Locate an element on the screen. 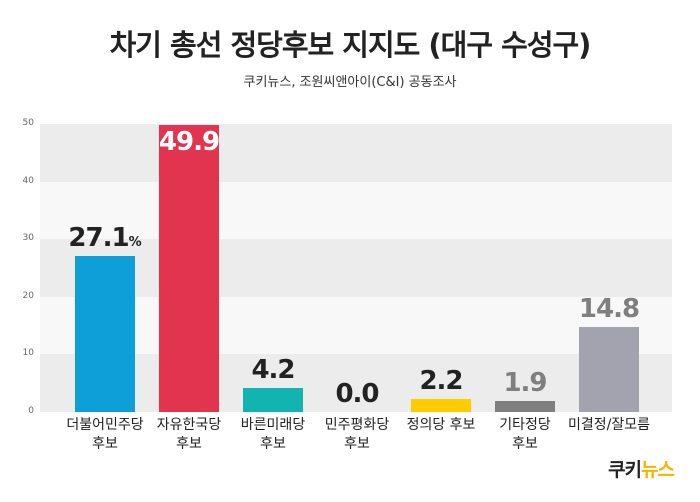 The width and height of the screenshot is (700, 502). x-category-label-line: 더불어민주당 is located at coordinates (105, 425).